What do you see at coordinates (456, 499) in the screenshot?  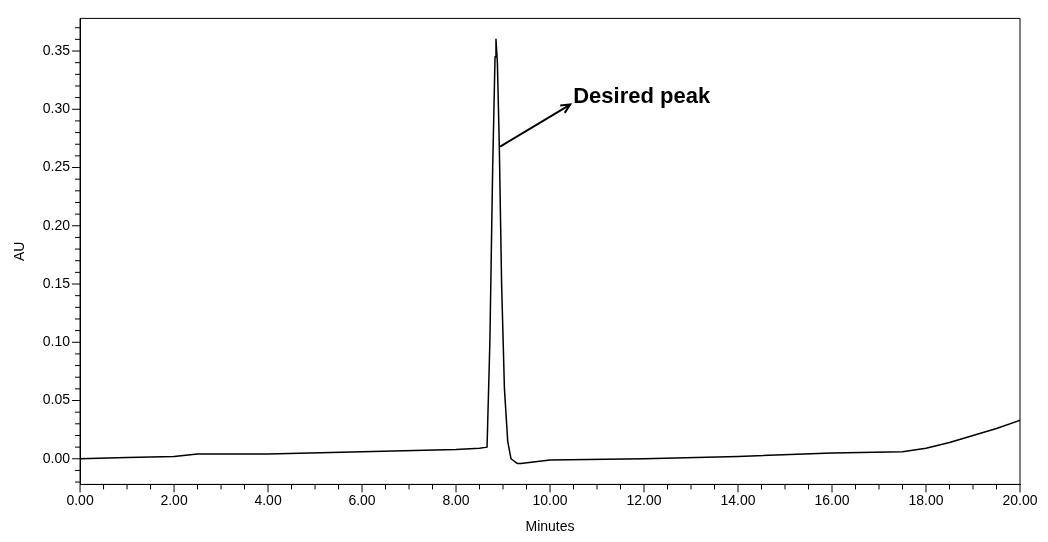 I see `x-tick-label: 8.00` at bounding box center [456, 499].